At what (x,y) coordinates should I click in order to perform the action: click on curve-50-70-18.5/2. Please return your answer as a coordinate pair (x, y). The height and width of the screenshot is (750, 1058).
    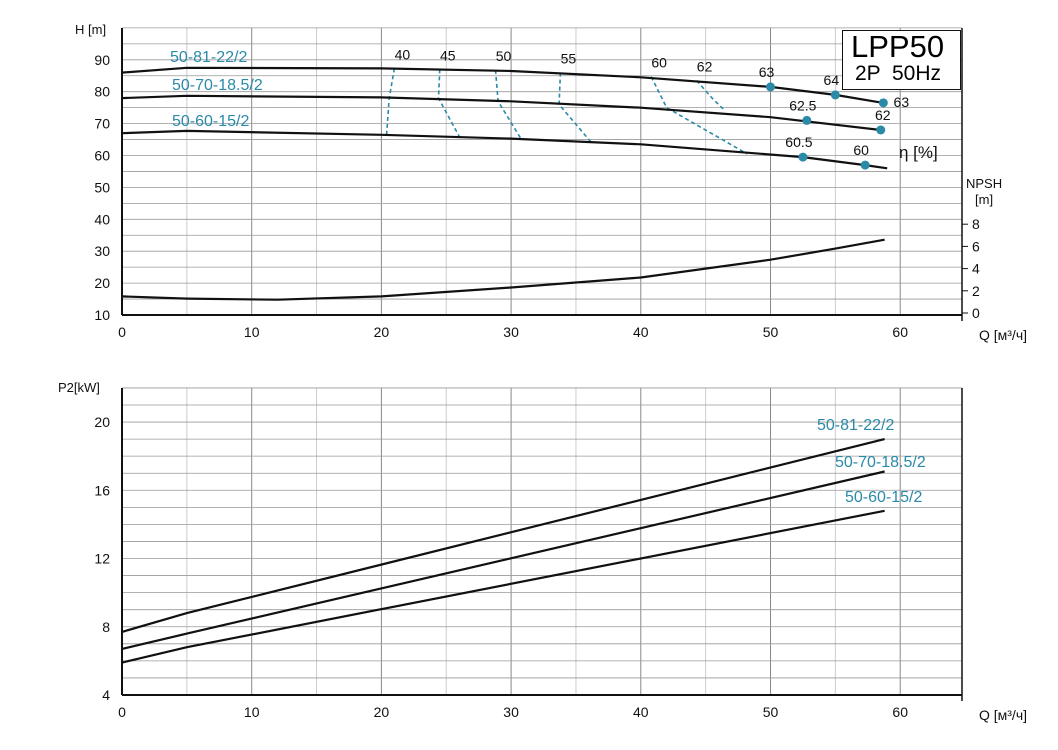
    Looking at the image, I should click on (501, 113).